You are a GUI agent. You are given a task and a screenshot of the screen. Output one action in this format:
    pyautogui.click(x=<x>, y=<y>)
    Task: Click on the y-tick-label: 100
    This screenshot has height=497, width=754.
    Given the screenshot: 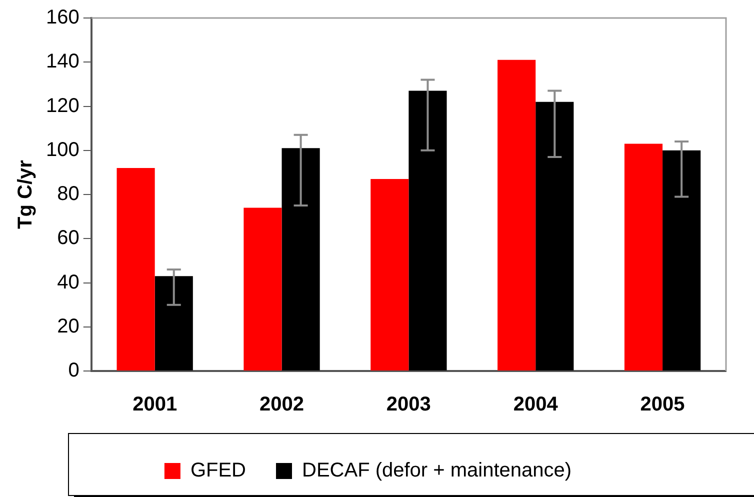 What is the action you would take?
    pyautogui.click(x=63, y=149)
    